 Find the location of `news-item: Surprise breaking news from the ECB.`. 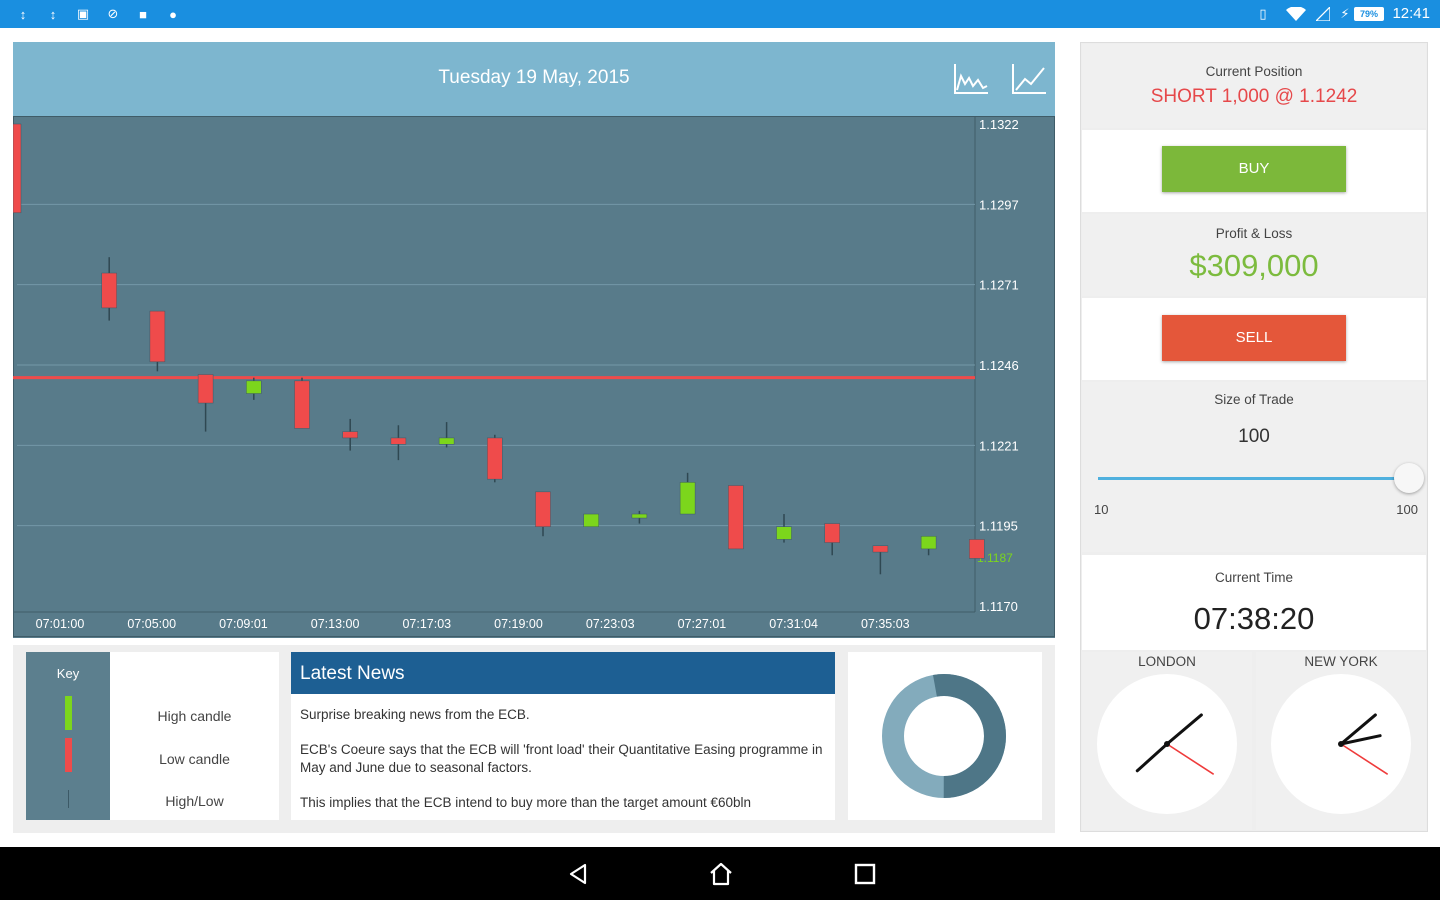

news-item: Surprise breaking news from the ECB. is located at coordinates (415, 714).